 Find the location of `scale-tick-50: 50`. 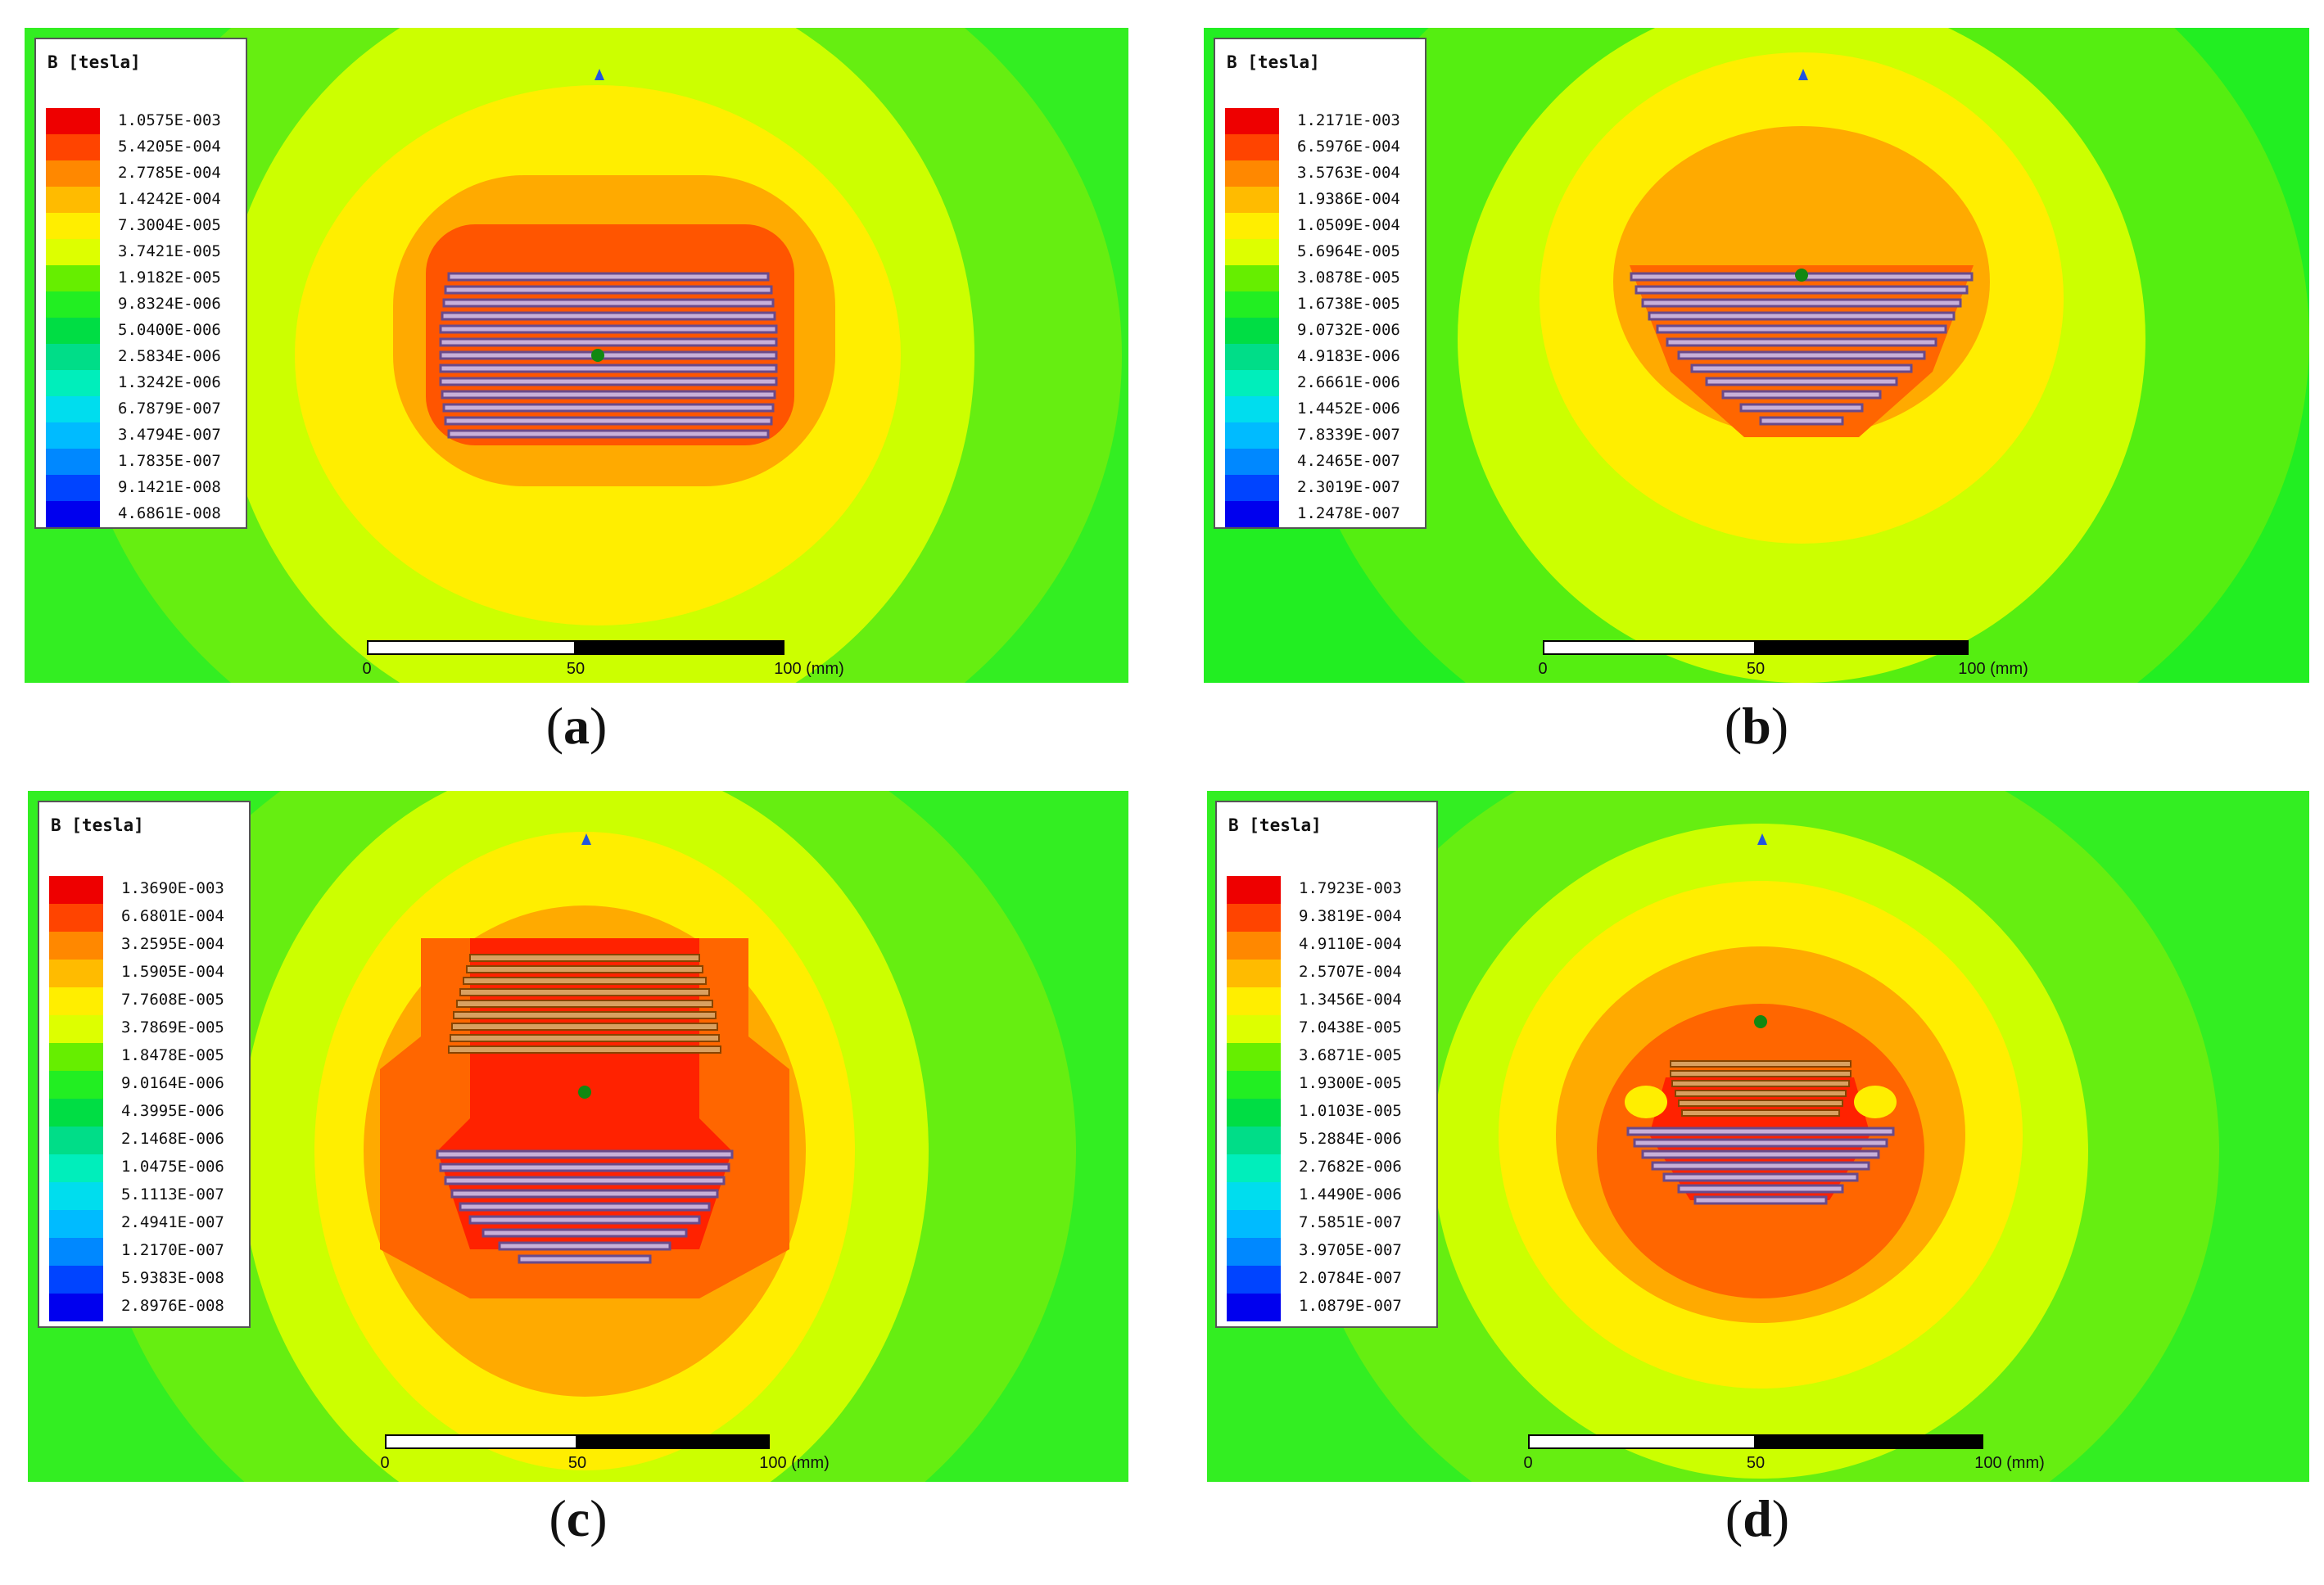

scale-tick-50: 50 is located at coordinates (576, 669).